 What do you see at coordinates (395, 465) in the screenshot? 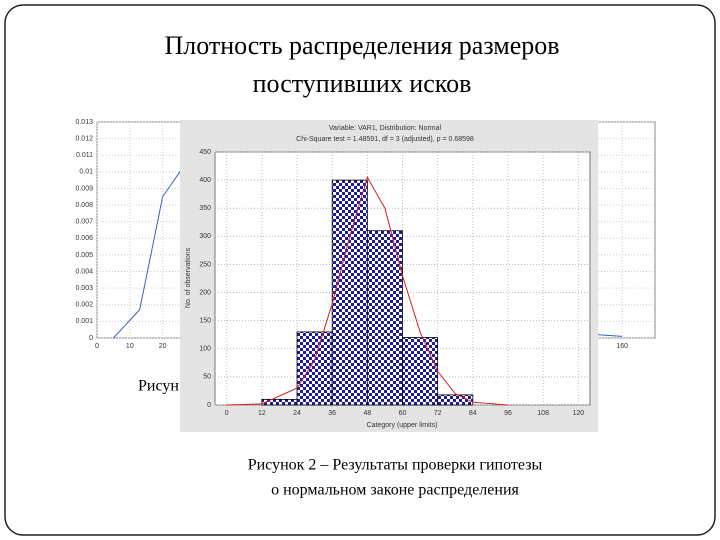
I see `caption: Рисунок 2 – Результаты проверки гипотезы` at bounding box center [395, 465].